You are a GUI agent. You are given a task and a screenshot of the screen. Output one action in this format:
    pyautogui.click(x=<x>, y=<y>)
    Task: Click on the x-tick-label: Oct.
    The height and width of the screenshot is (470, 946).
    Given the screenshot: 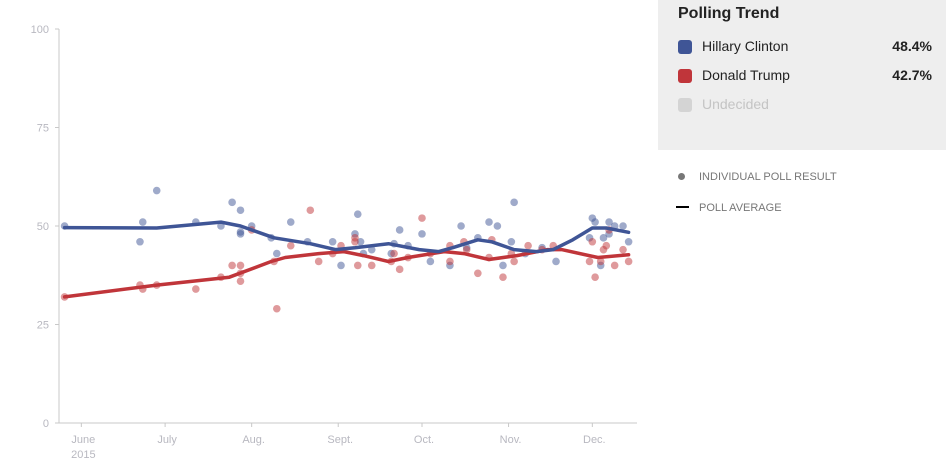 What is the action you would take?
    pyautogui.click(x=424, y=440)
    